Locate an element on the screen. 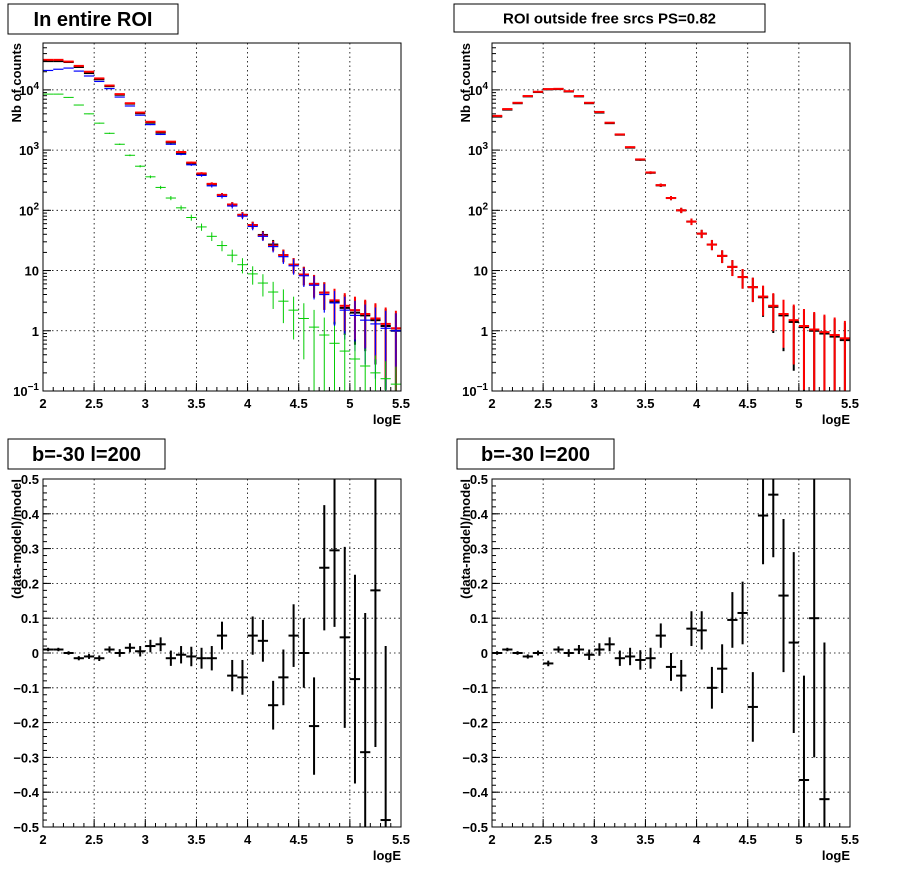 Image resolution: width=898 pixels, height=871 pixels. y-tick-label: 10² is located at coordinates (478, 209).